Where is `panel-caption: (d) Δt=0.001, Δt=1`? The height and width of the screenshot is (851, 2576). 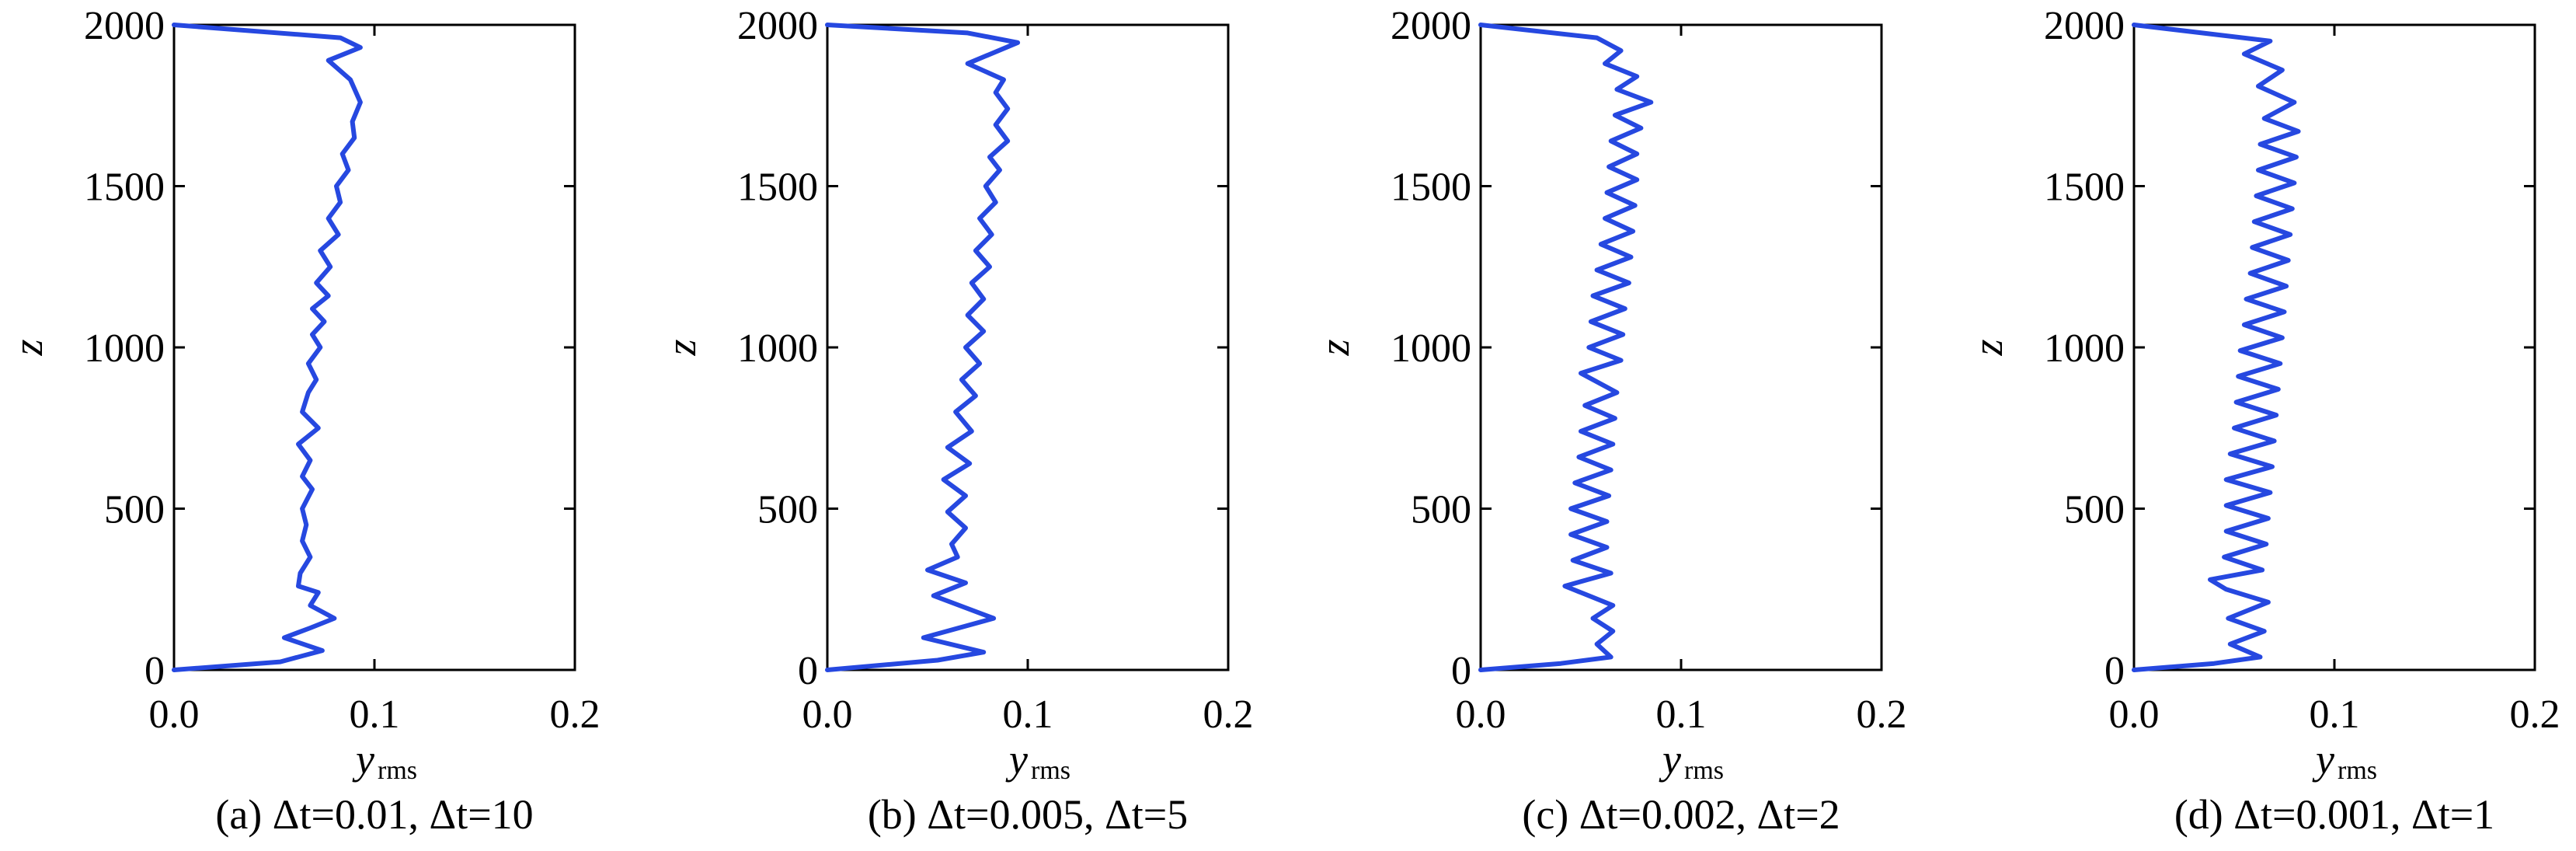 panel-caption: (d) Δt=0.001, Δt=1 is located at coordinates (2334, 814).